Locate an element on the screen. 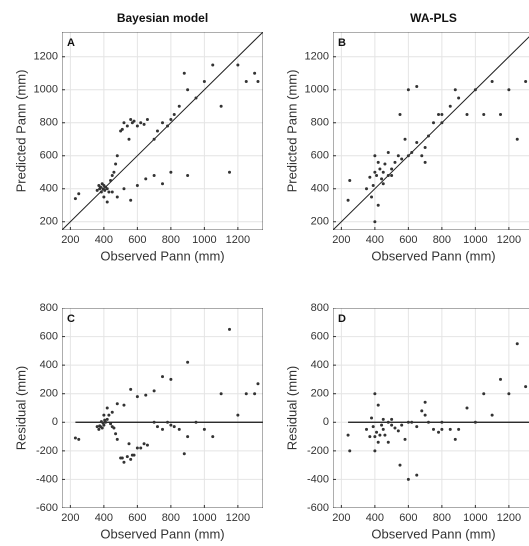  plot-area is located at coordinates (431, 131).